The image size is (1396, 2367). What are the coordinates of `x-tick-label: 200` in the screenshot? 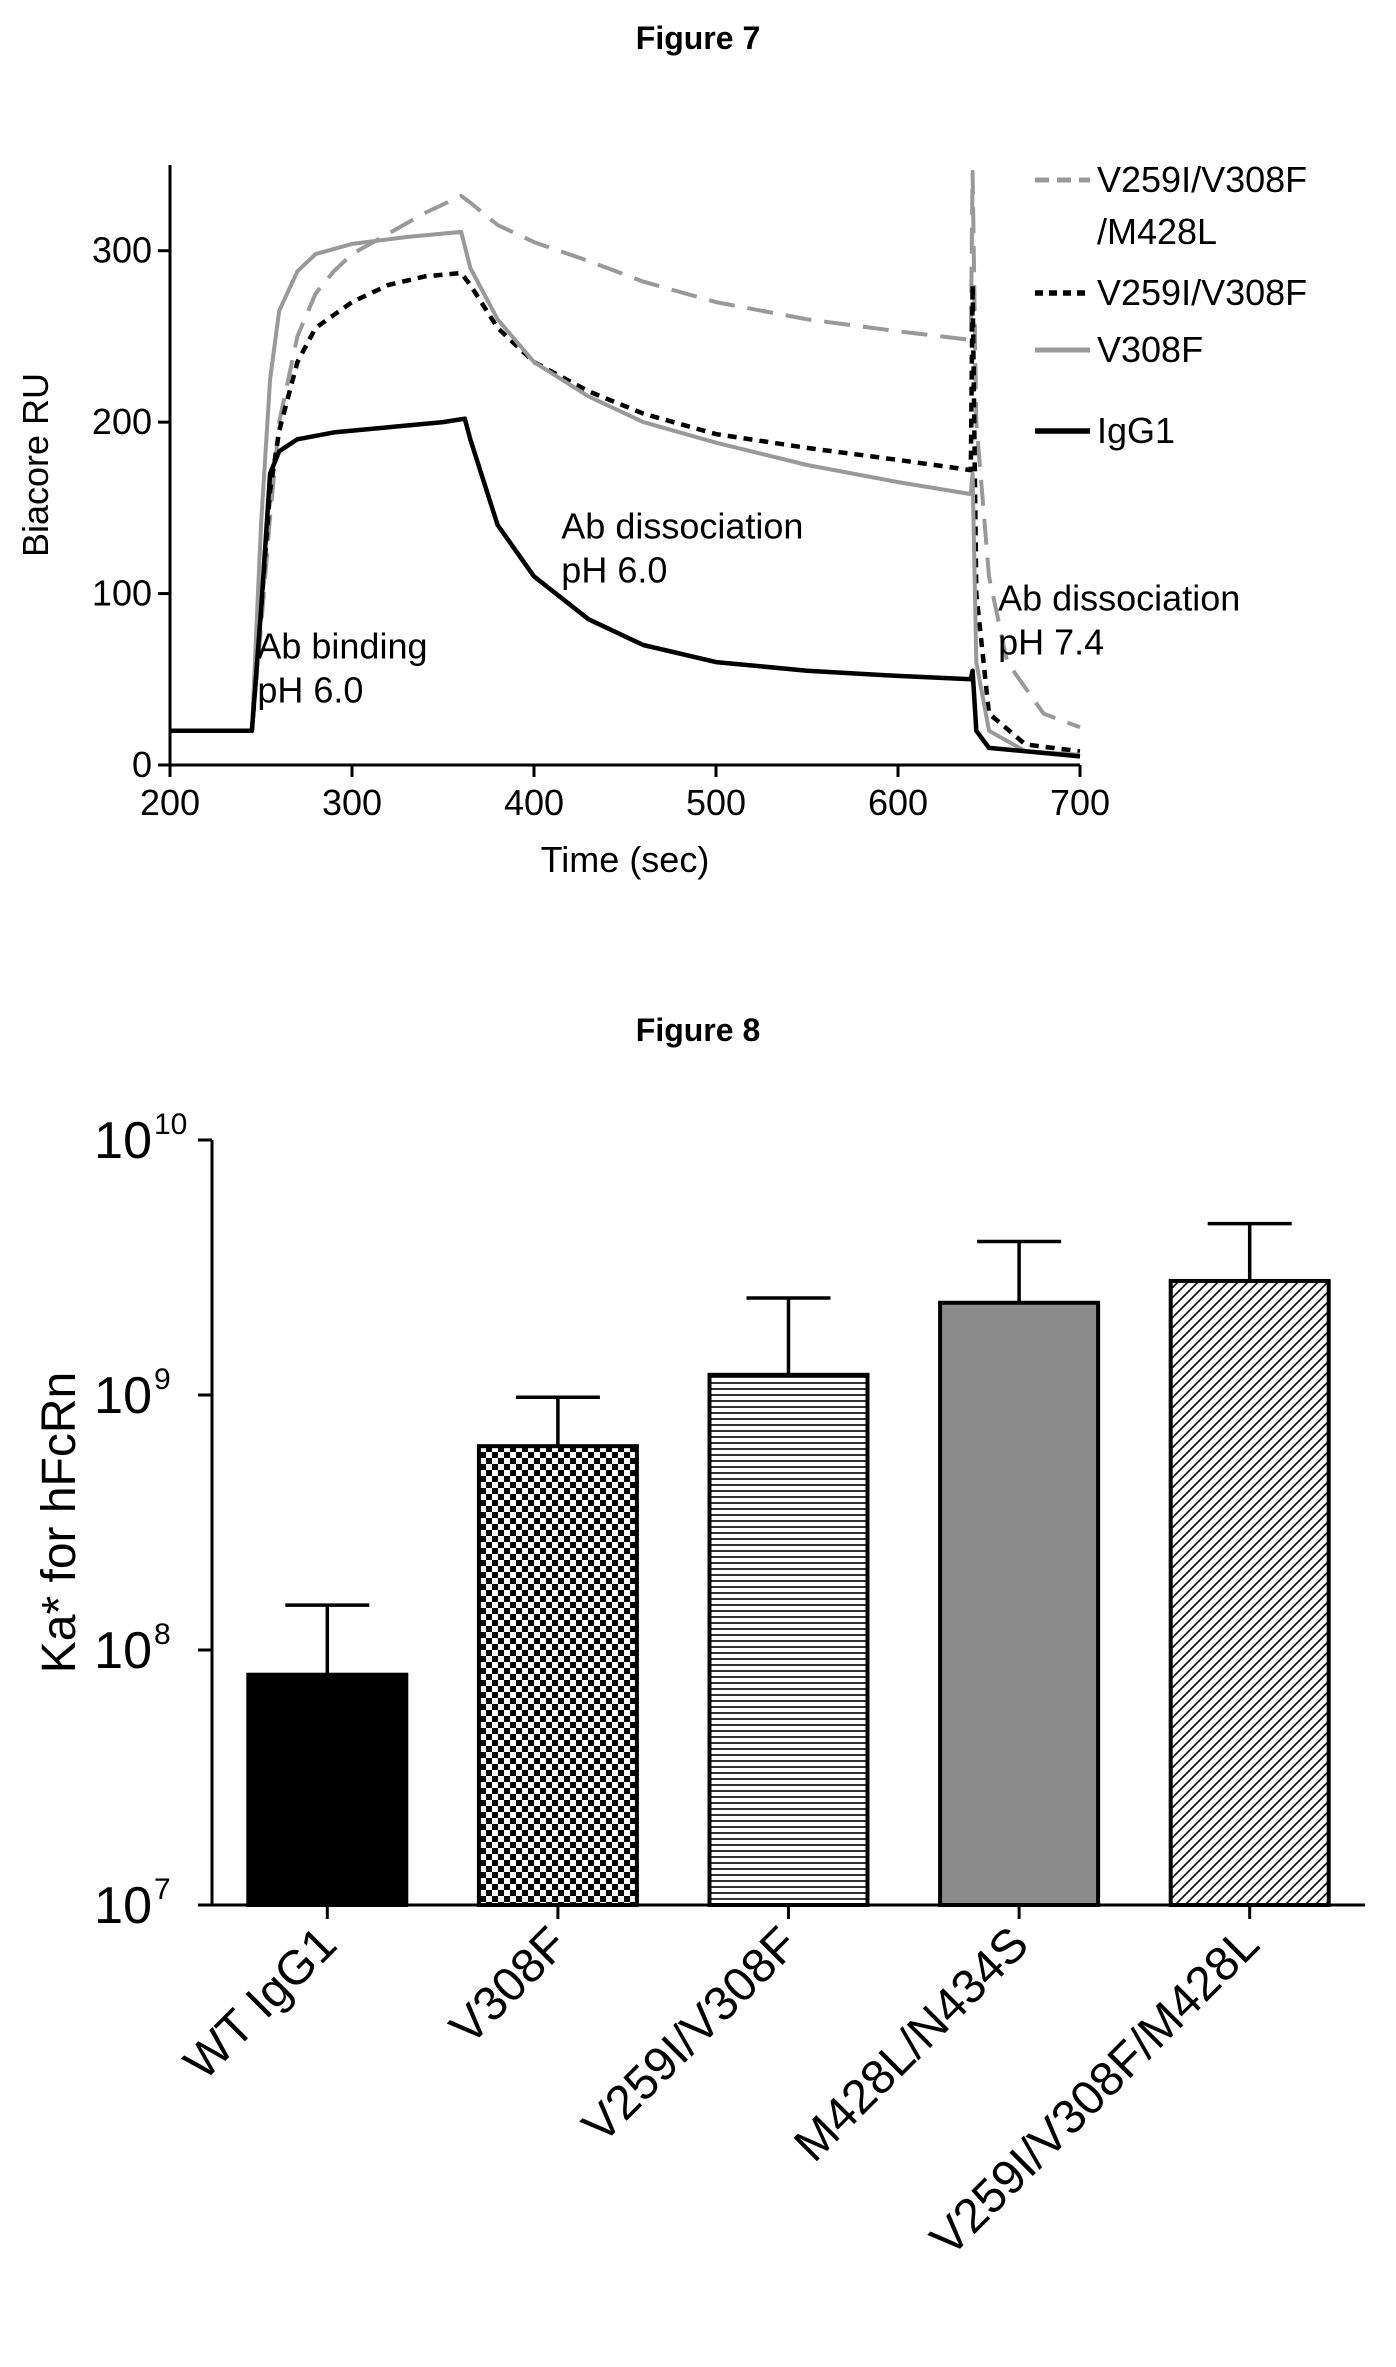 It's located at (170, 802).